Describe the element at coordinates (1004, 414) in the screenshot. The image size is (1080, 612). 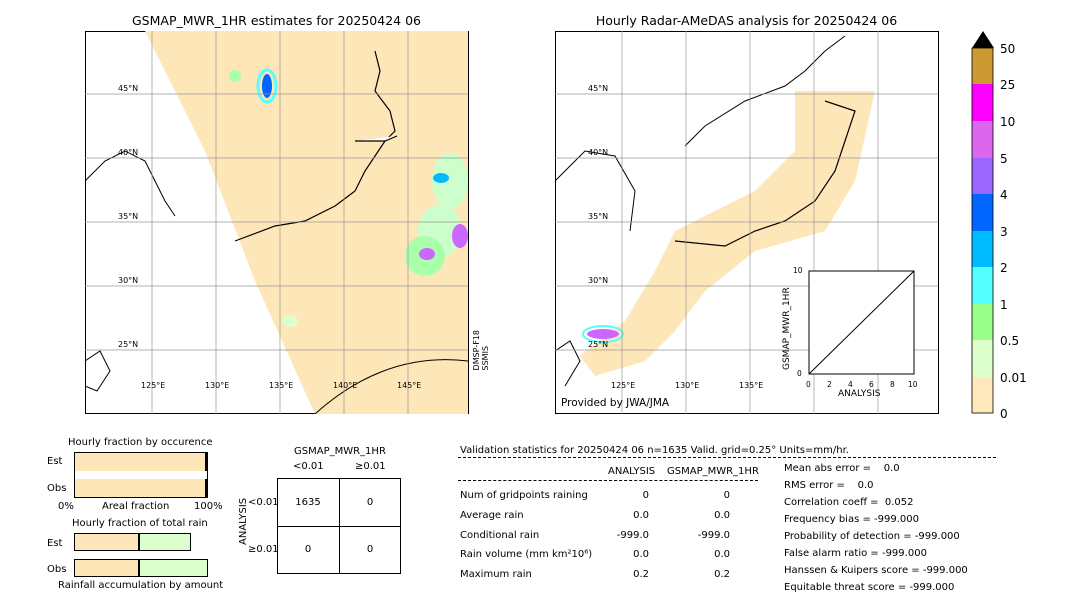
I see `colorbar-label: 0` at that location.